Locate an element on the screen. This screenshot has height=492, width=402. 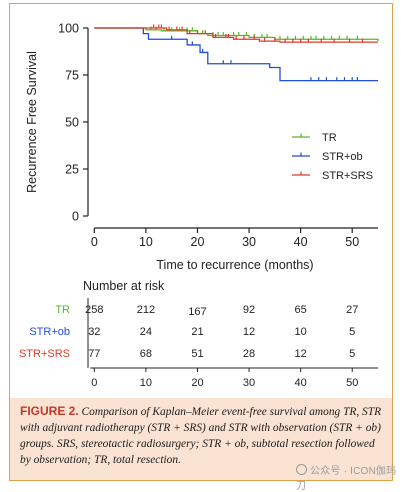
risk-value: 65 is located at coordinates (301, 310).